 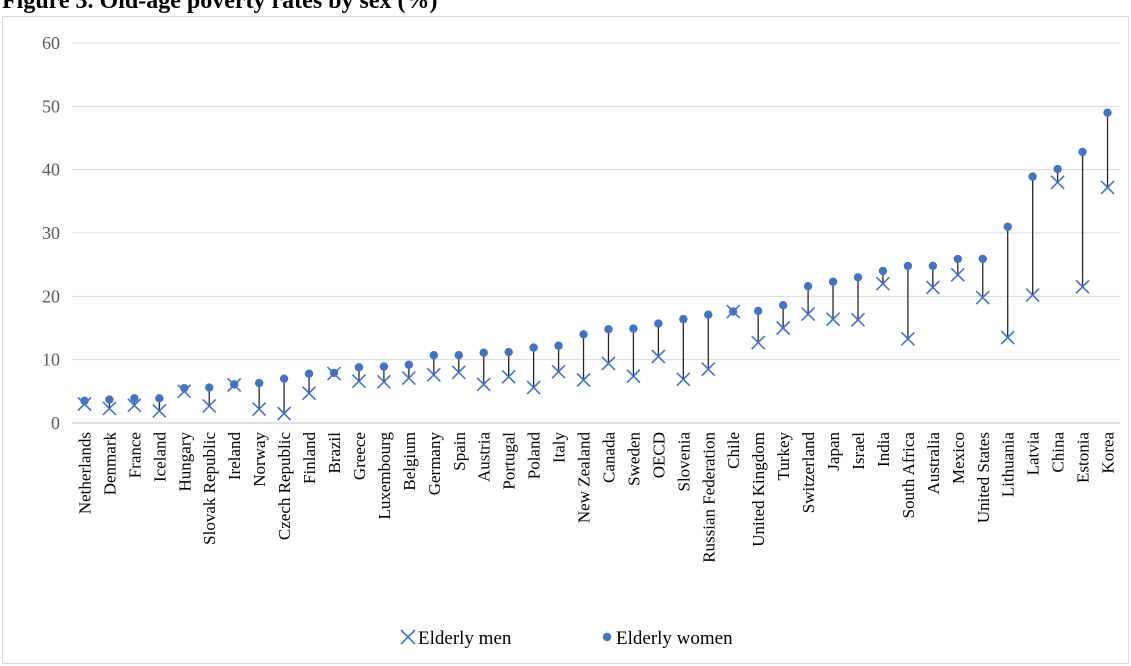 What do you see at coordinates (1058, 452) in the screenshot?
I see `x-tick-label: China` at bounding box center [1058, 452].